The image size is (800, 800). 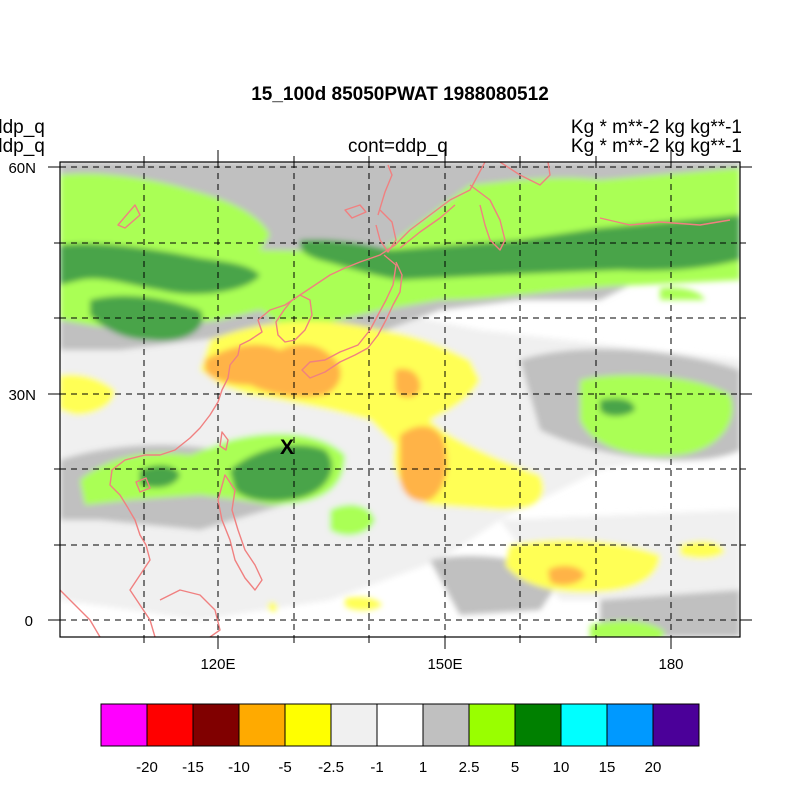 What do you see at coordinates (29, 621) in the screenshot?
I see `lat-label-0: 0` at bounding box center [29, 621].